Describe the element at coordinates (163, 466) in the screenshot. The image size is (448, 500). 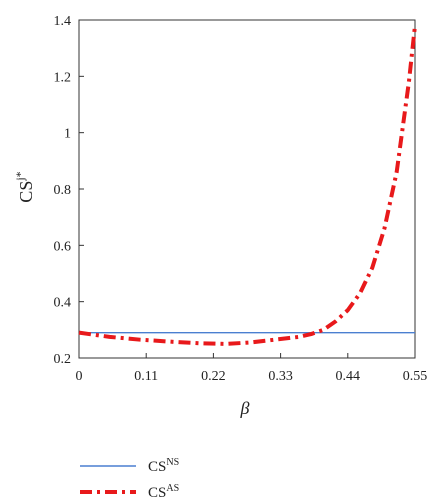
I see `legend-label-cs-ns: CSNS` at that location.